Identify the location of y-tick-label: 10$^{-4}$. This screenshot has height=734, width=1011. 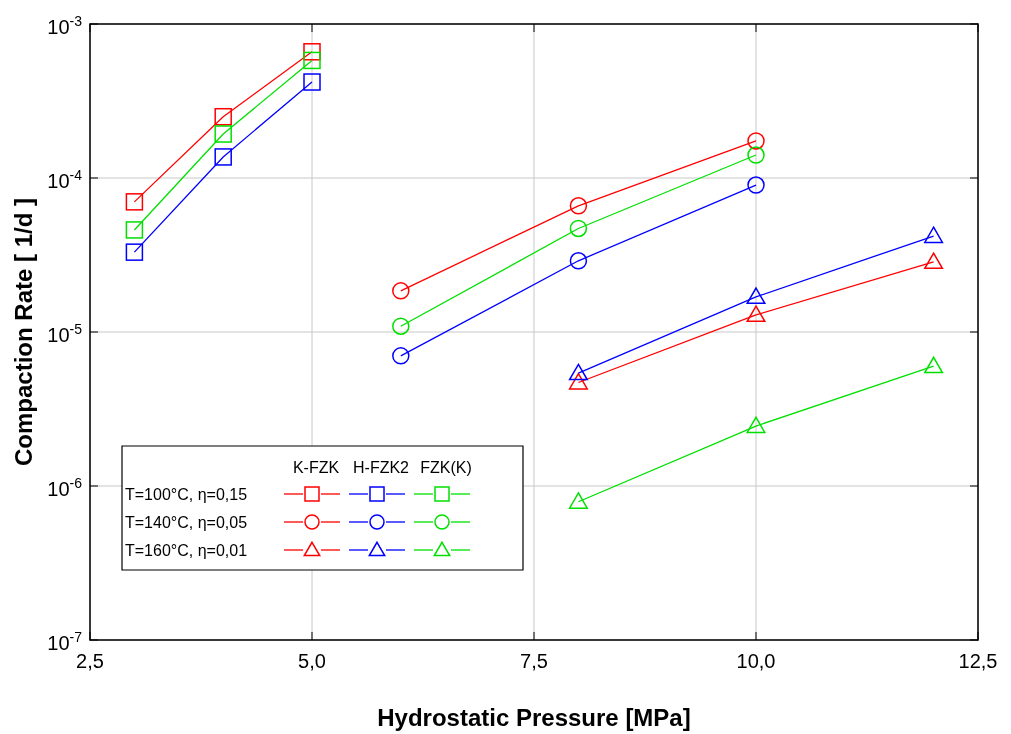
(65, 179).